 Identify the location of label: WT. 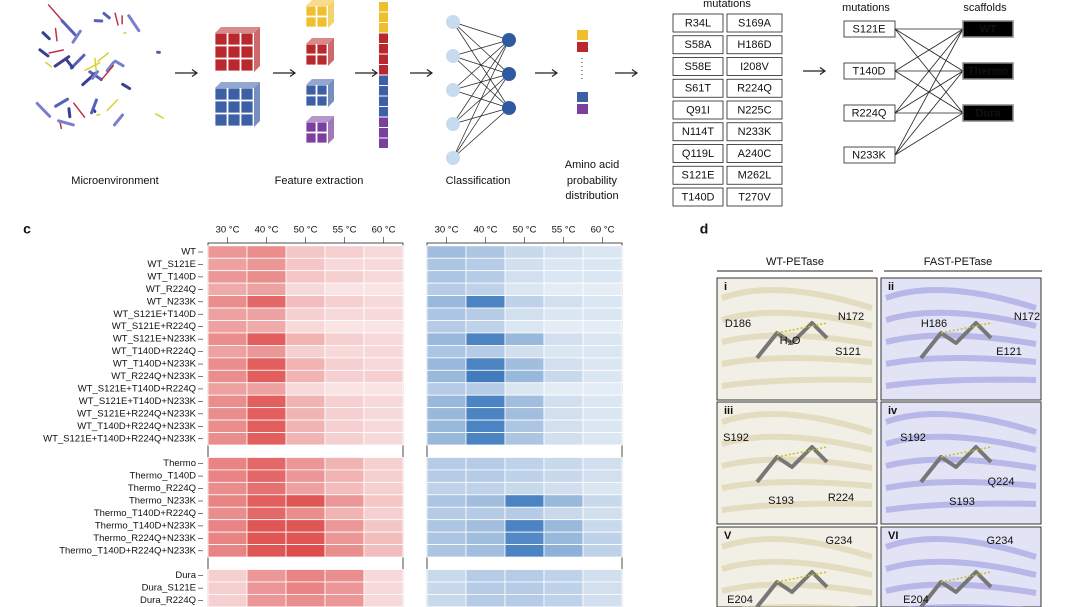
(987, 29).